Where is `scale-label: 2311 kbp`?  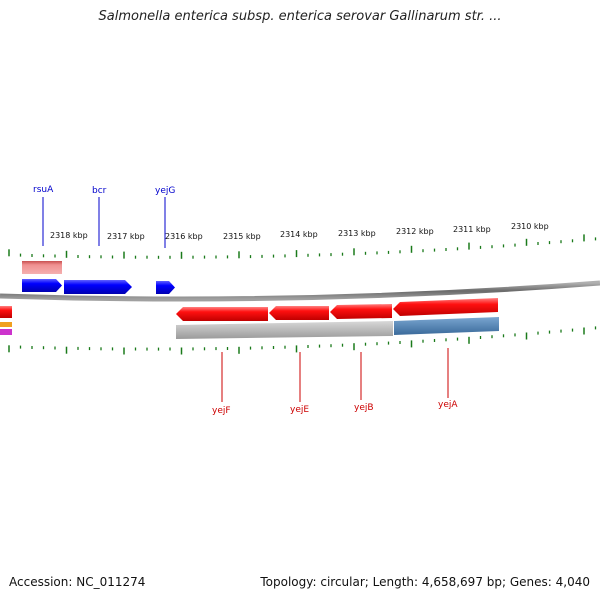
scale-label: 2311 kbp is located at coordinates (472, 229).